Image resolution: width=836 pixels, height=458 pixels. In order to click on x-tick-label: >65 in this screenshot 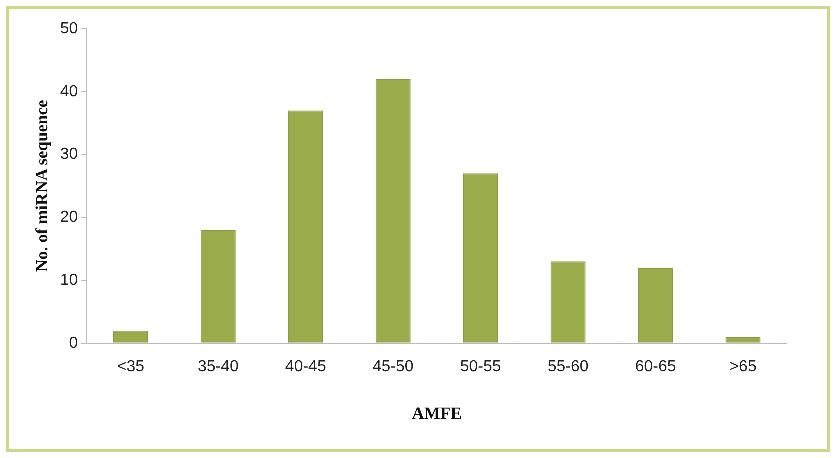, I will do `click(743, 367)`.